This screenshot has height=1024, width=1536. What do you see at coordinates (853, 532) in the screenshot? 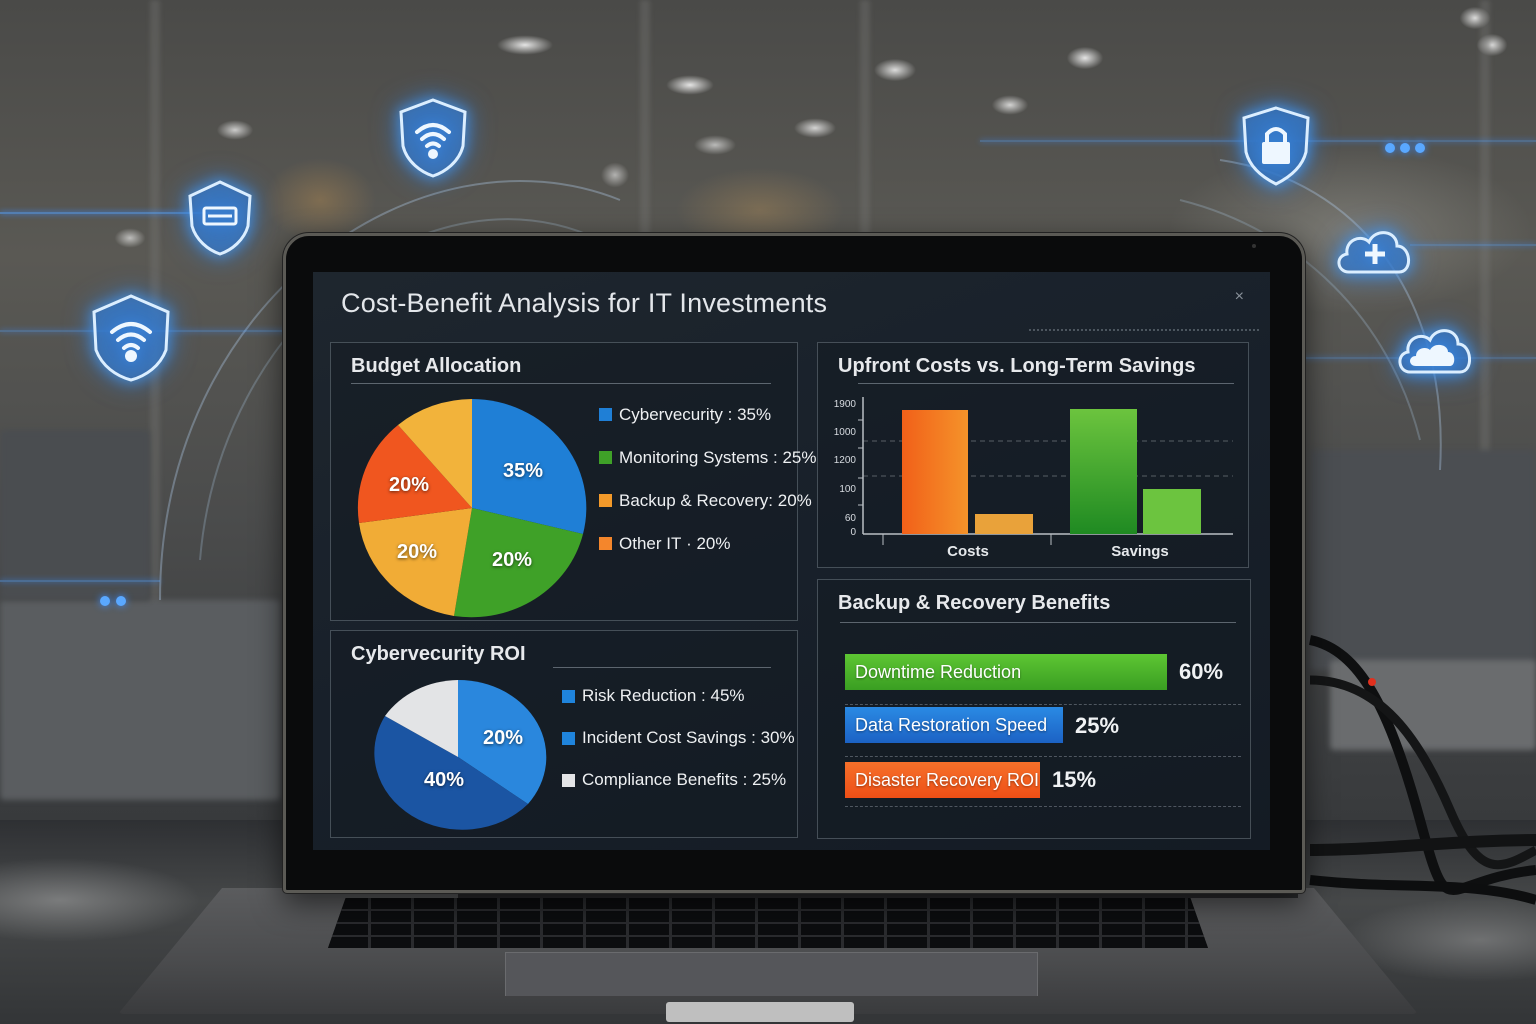
I see `y-tick-label: 0` at bounding box center [853, 532].